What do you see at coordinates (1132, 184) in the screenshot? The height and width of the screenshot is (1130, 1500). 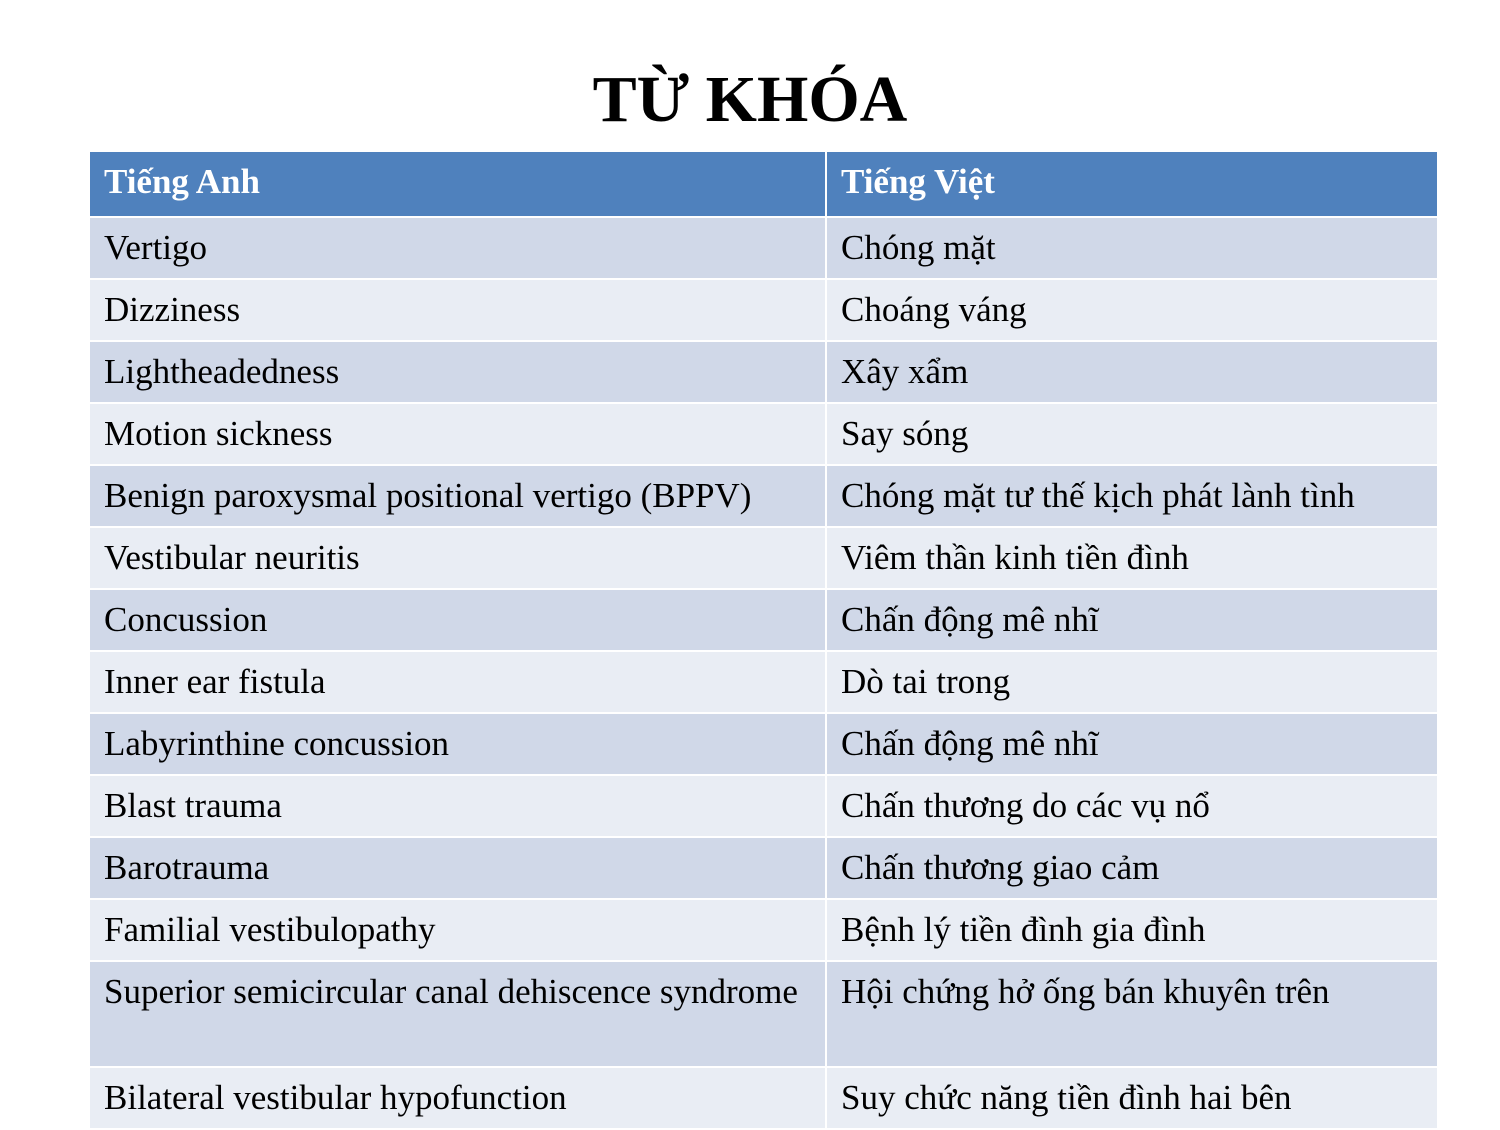 I see `header-vietnamese: Tiếng Việt` at bounding box center [1132, 184].